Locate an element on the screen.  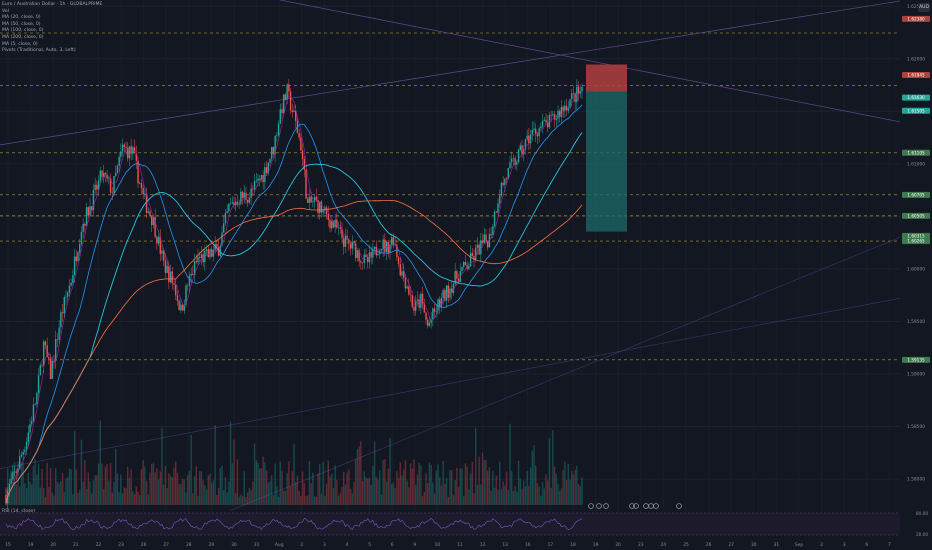
rsi-legend: RSI (14, close) is located at coordinates (19, 511).